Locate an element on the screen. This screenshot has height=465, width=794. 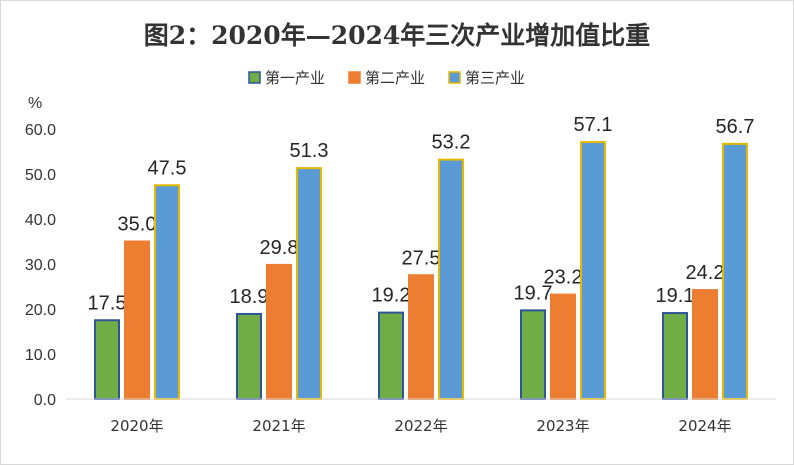
y-tick-label: 40.0 is located at coordinates (40, 220).